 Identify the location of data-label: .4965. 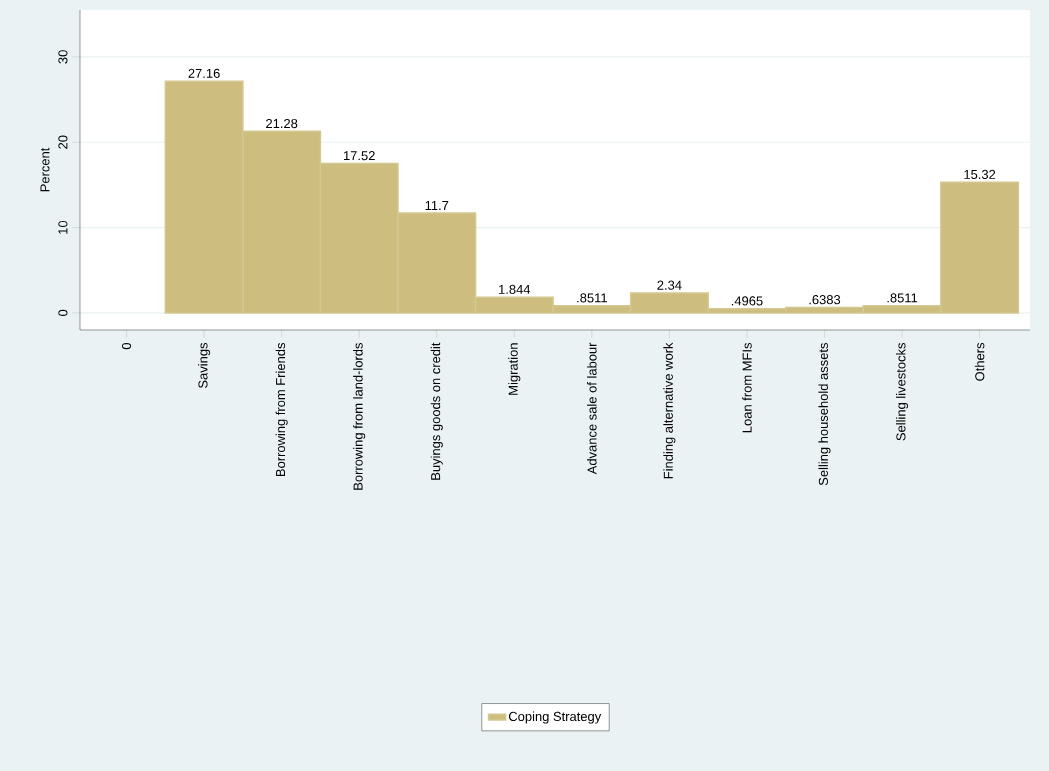
(747, 301).